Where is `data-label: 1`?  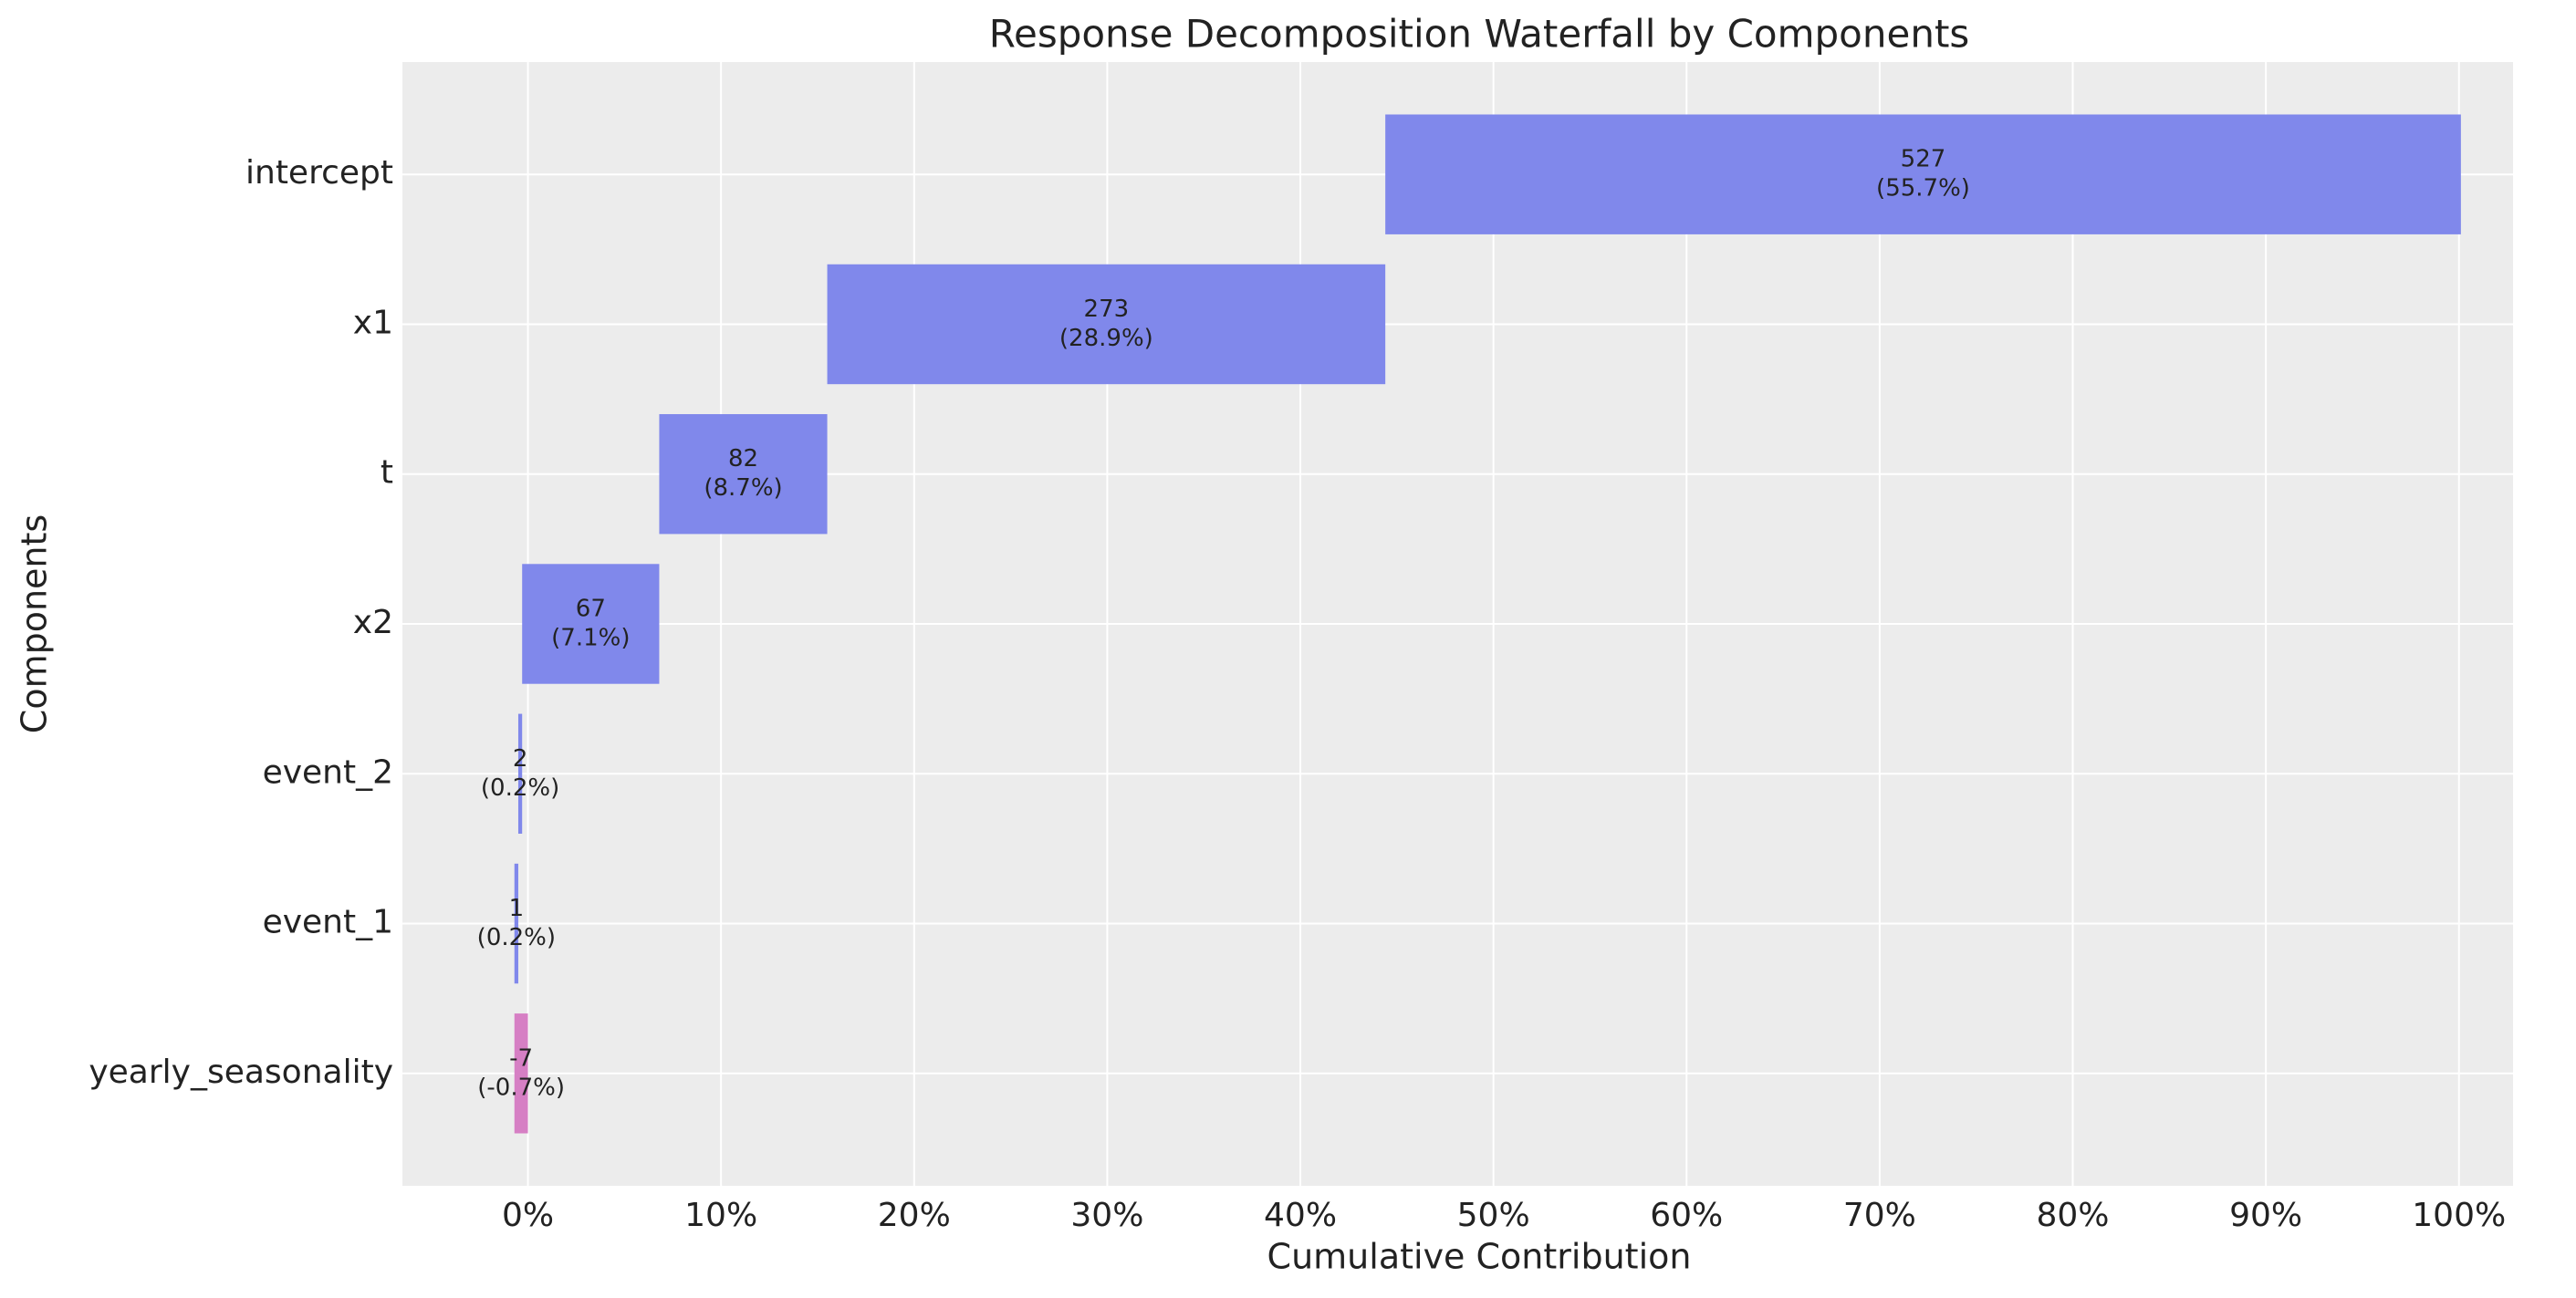 data-label: 1 is located at coordinates (517, 908).